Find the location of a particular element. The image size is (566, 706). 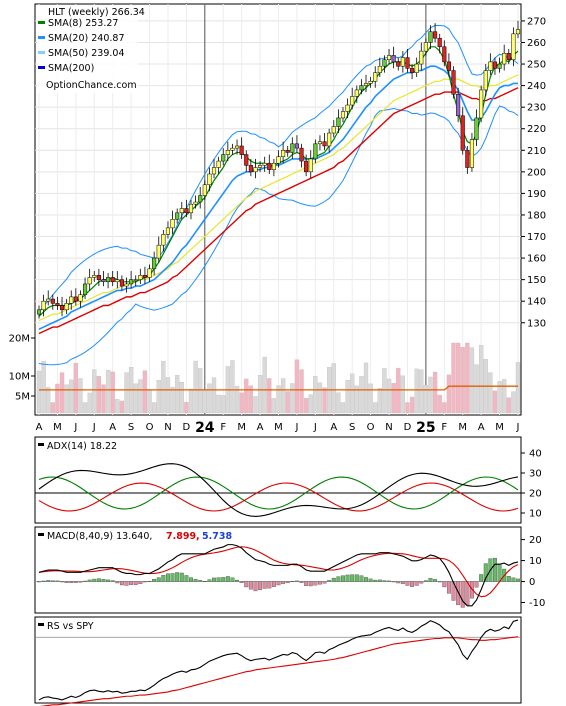

x-tick-label: J is located at coordinates (315, 427).